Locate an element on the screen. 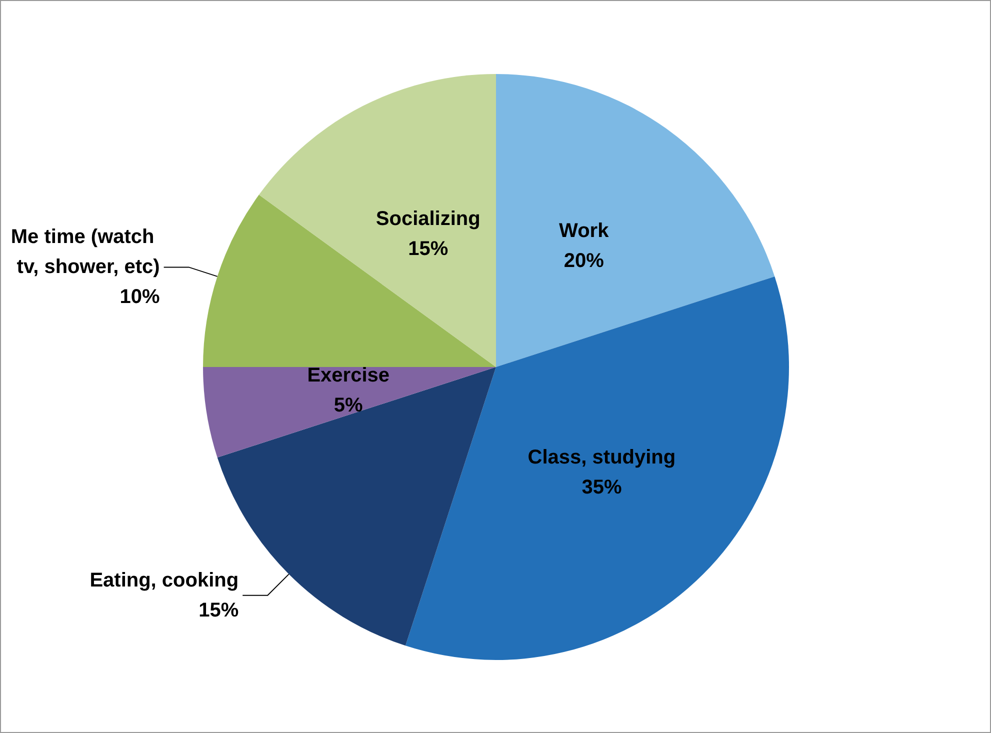 The image size is (991, 733). data-label: 10% is located at coordinates (140, 297).